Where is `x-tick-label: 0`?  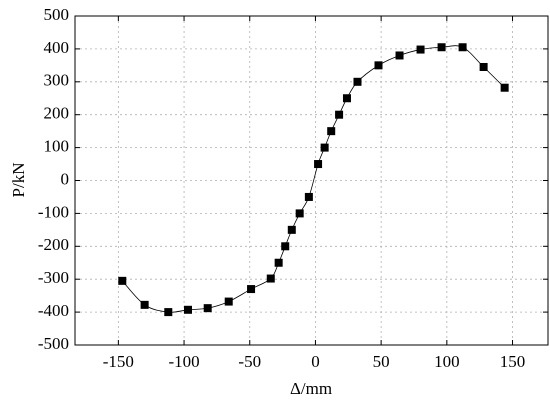
x-tick-label: 0 is located at coordinates (315, 361).